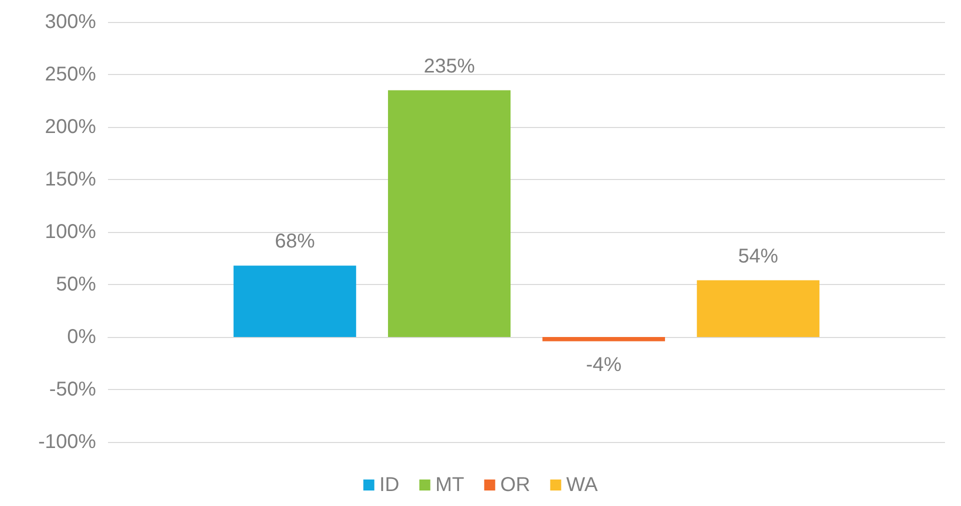 The image size is (961, 506). Describe the element at coordinates (758, 256) in the screenshot. I see `data-label: 54%` at that location.